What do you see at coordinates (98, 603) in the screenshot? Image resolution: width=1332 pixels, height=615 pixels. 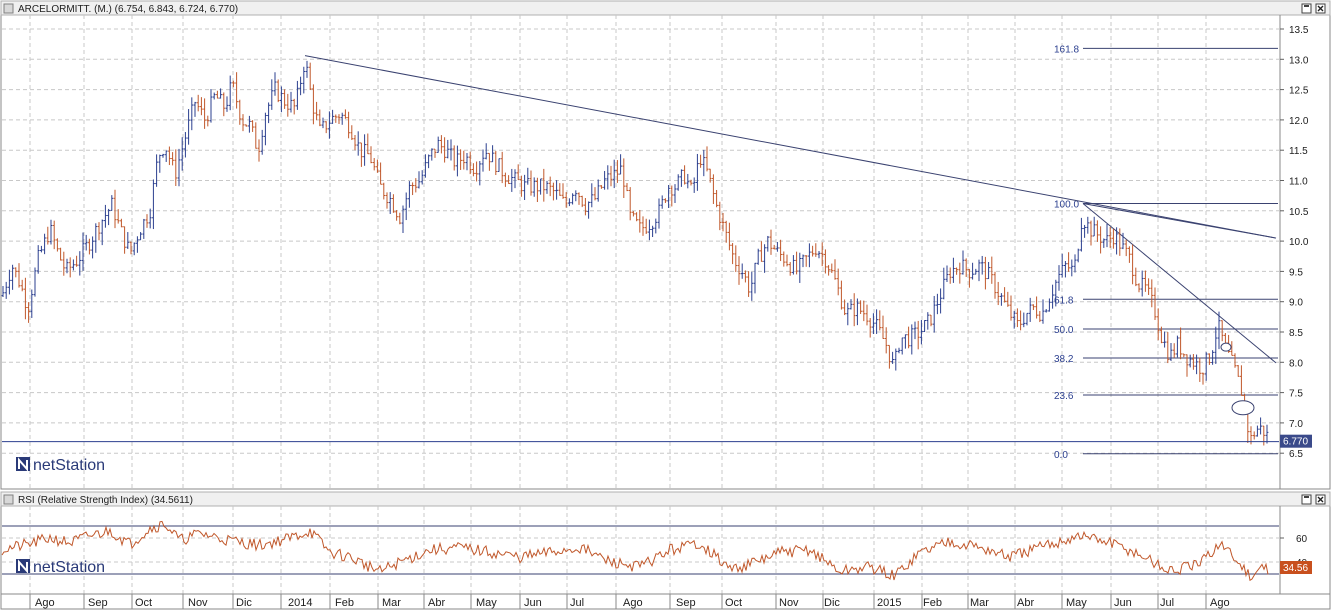 I see `x-axis-label: Sep` at bounding box center [98, 603].